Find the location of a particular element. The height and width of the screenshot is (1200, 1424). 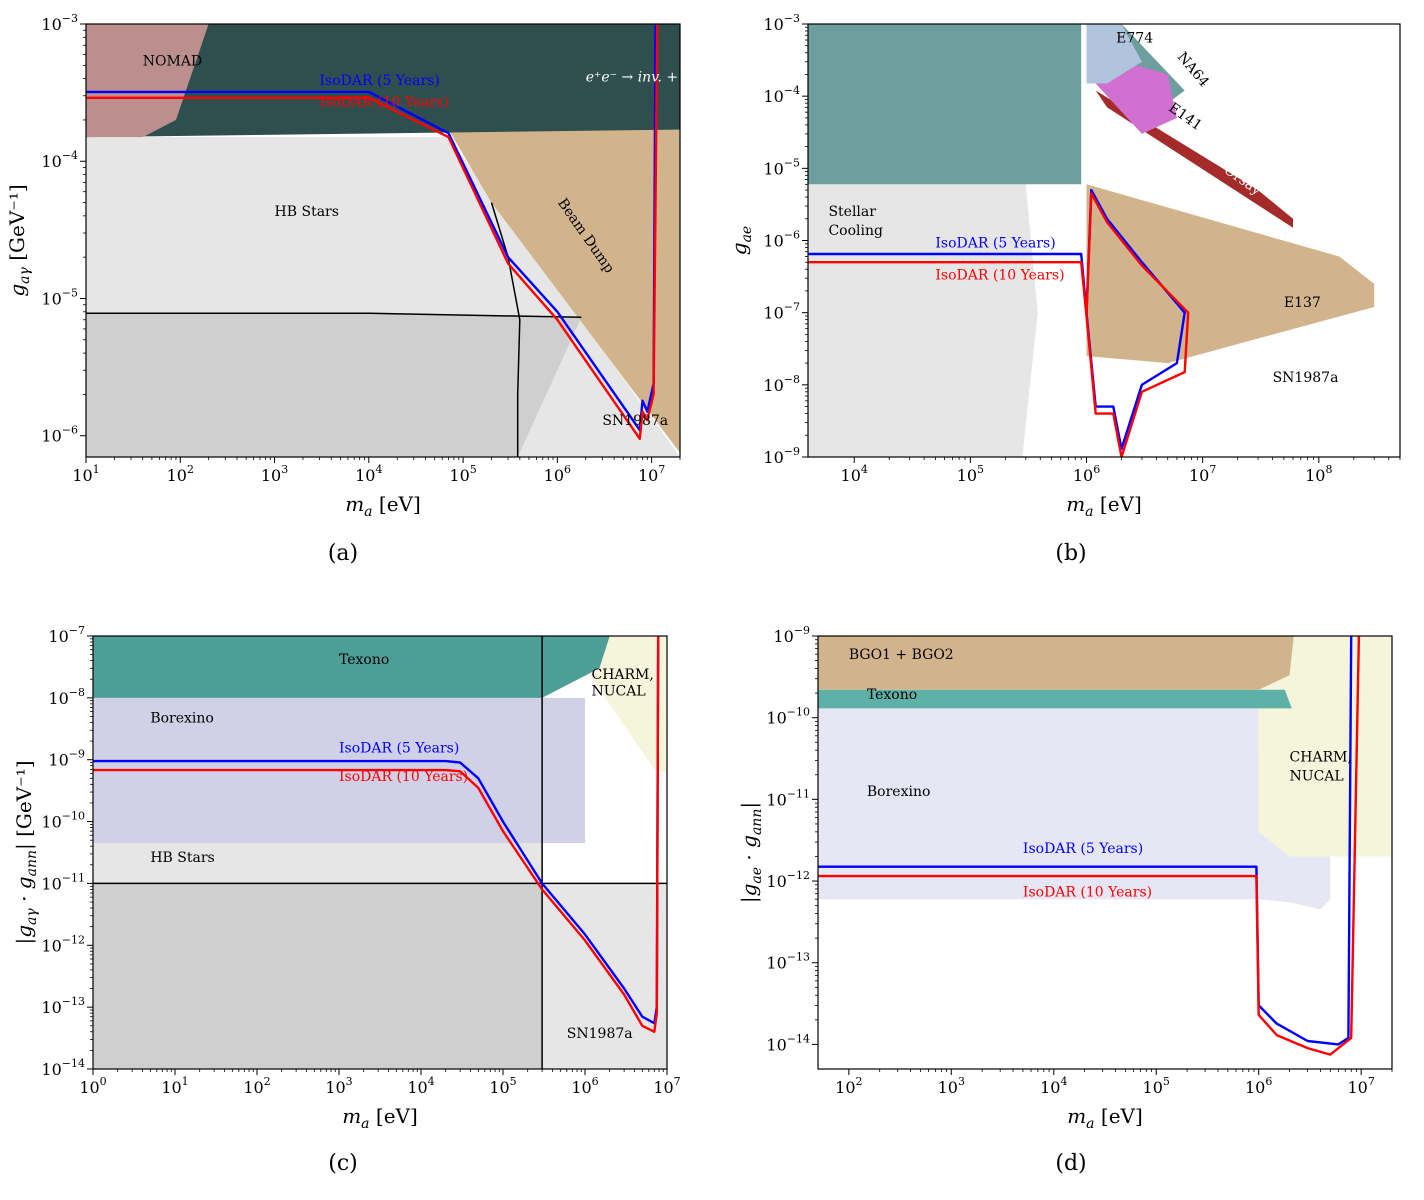

y-axis-label-b: gae is located at coordinates (741, 240).